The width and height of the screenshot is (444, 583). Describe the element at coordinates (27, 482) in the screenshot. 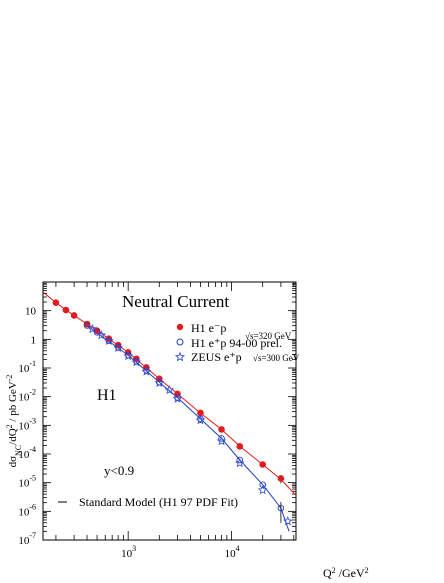

I see `y-tick-label: 10⁻⁵` at that location.